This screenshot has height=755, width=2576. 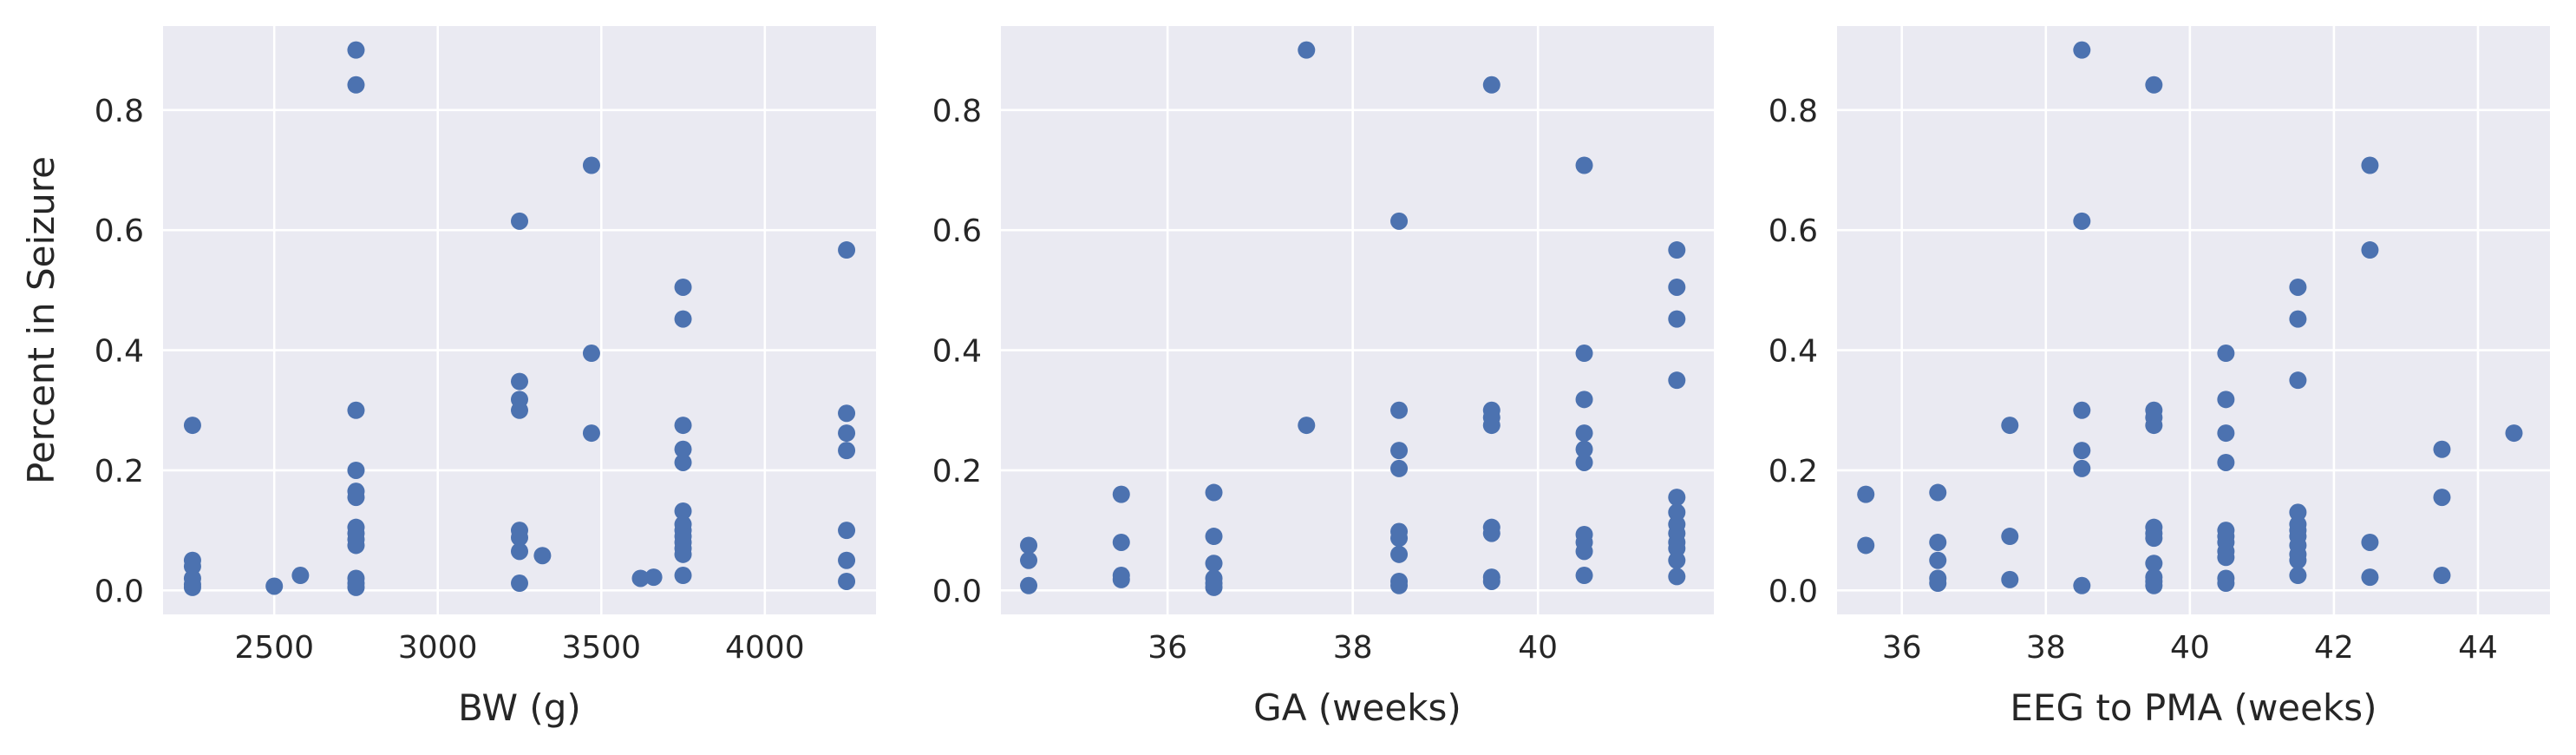 I want to click on x-tick-label: 3000, so click(x=438, y=648).